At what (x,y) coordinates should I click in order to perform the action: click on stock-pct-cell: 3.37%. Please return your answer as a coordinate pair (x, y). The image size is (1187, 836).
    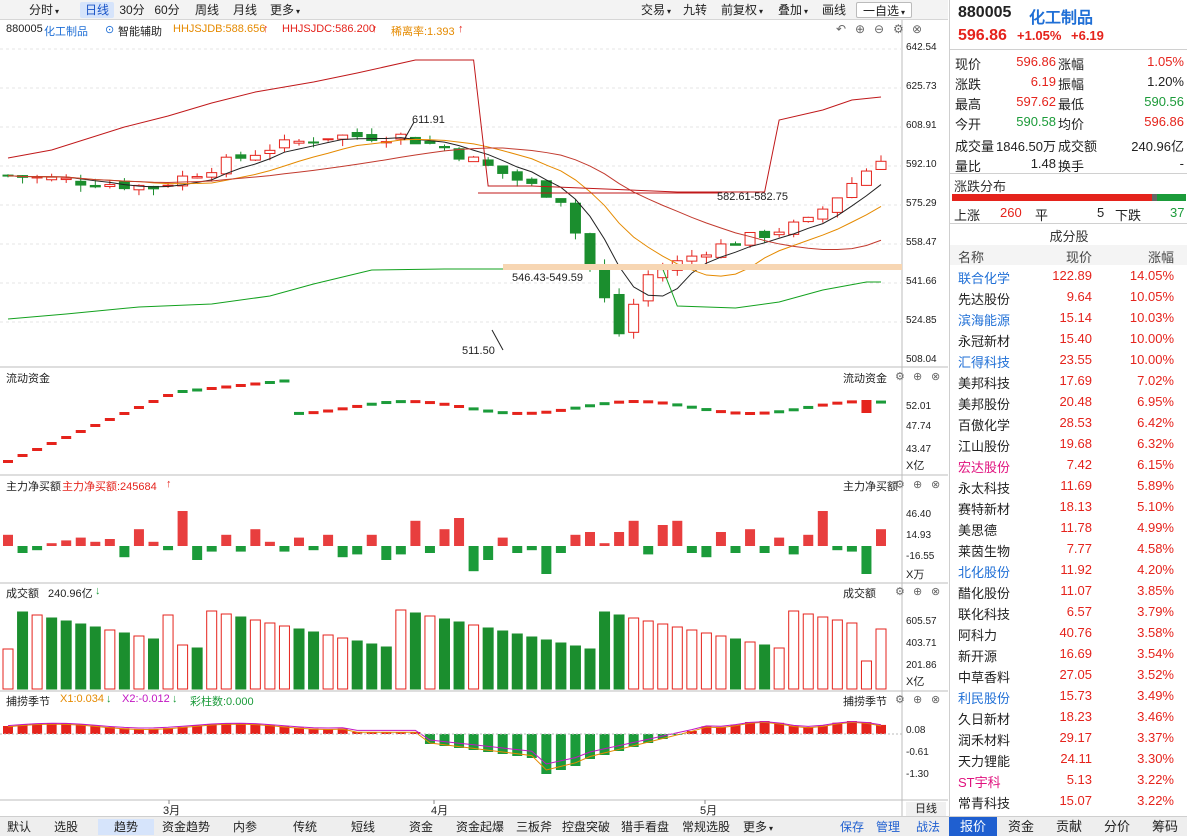
    Looking at the image, I should click on (1155, 737).